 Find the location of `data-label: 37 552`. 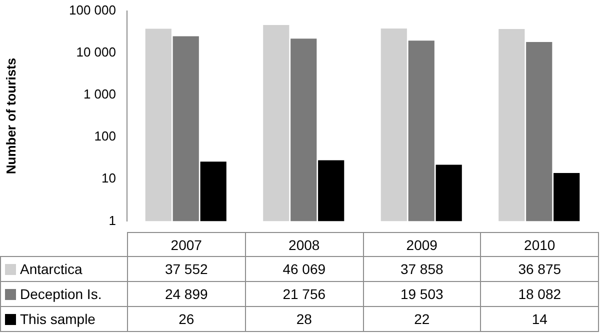

data-label: 37 552 is located at coordinates (187, 269).